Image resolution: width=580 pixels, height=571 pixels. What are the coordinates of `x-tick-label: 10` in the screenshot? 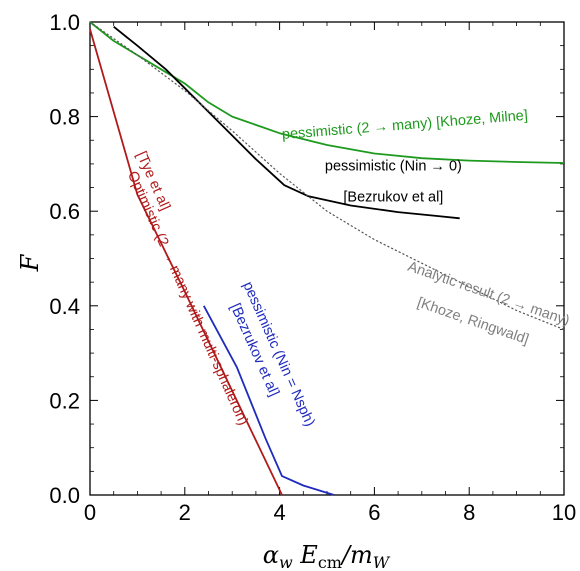 It's located at (564, 512).